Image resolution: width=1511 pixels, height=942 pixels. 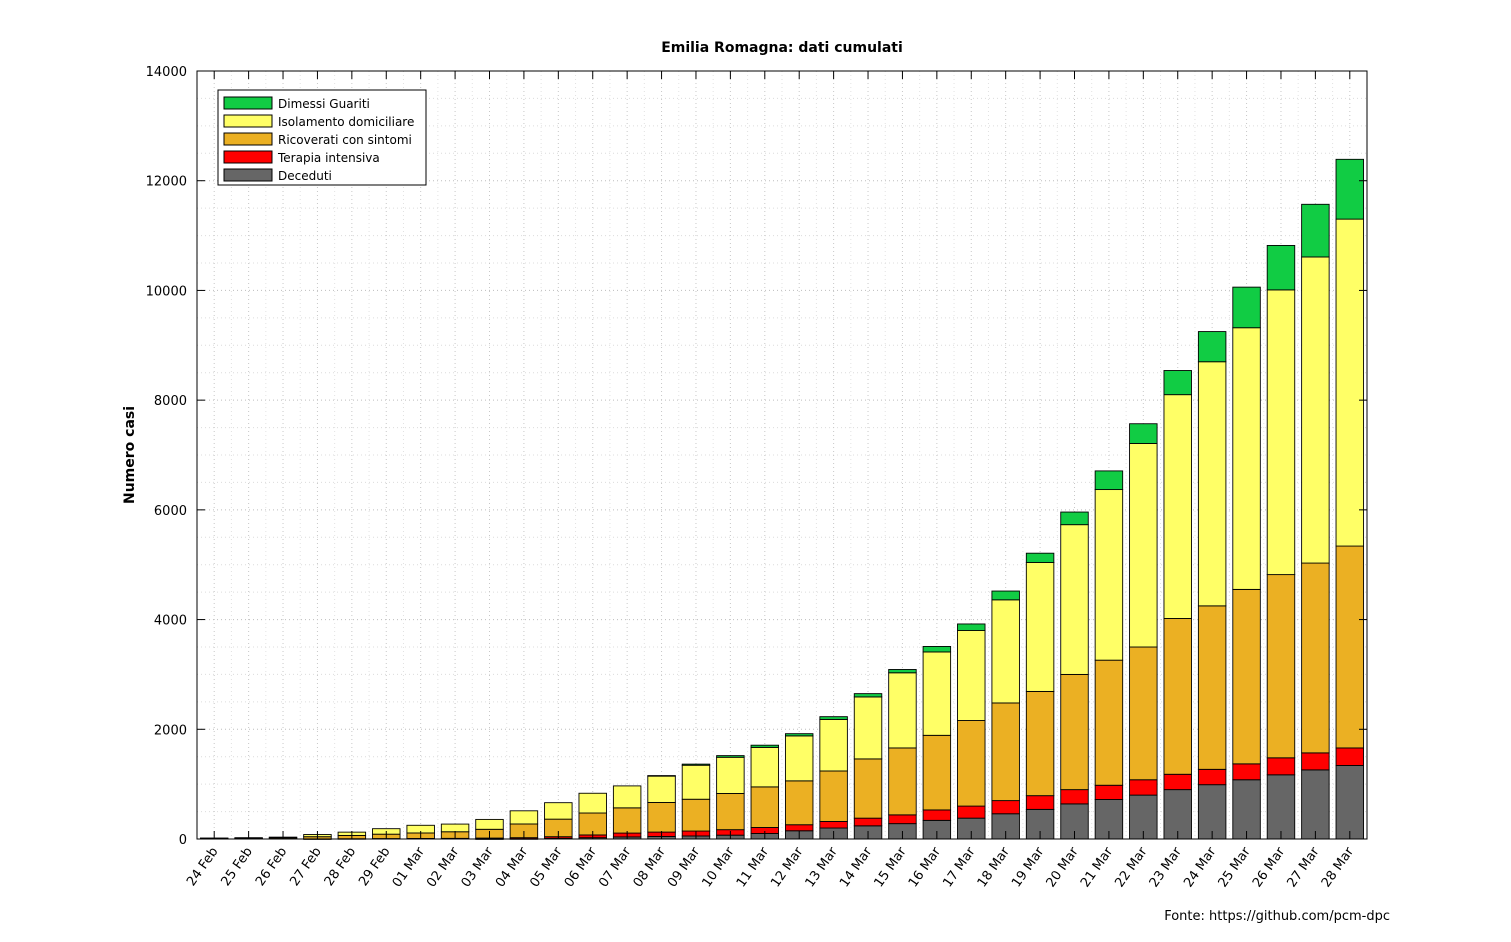 What do you see at coordinates (170, 621) in the screenshot?
I see `y-tick-label: 4000` at bounding box center [170, 621].